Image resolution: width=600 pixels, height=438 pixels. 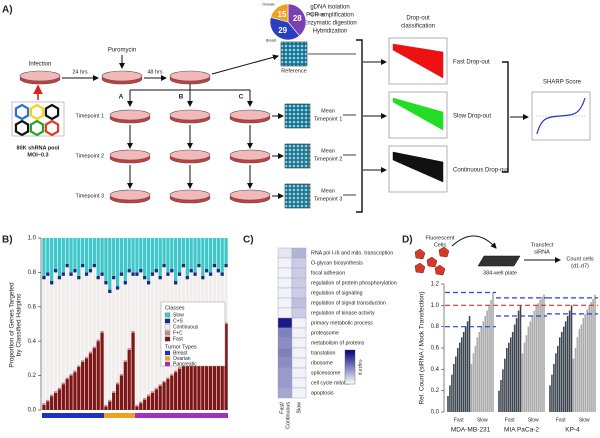 I want to click on legend-swatch, so click(x=167, y=327).